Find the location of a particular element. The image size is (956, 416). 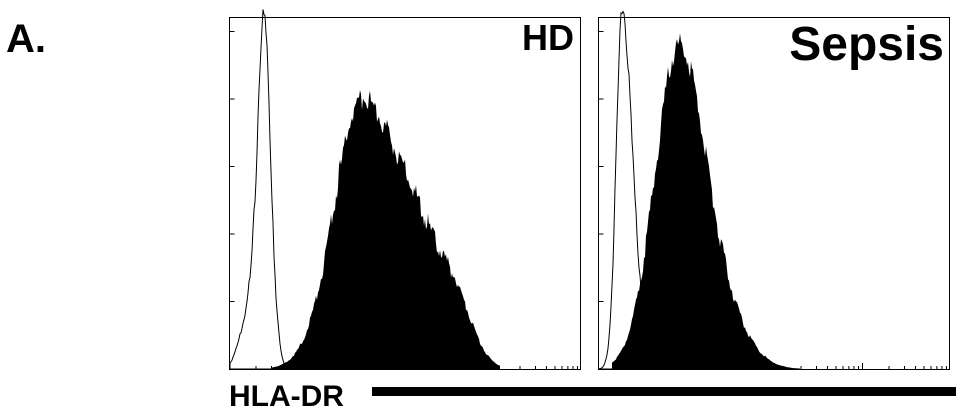

panel-title: Sepsis is located at coordinates (866, 44).